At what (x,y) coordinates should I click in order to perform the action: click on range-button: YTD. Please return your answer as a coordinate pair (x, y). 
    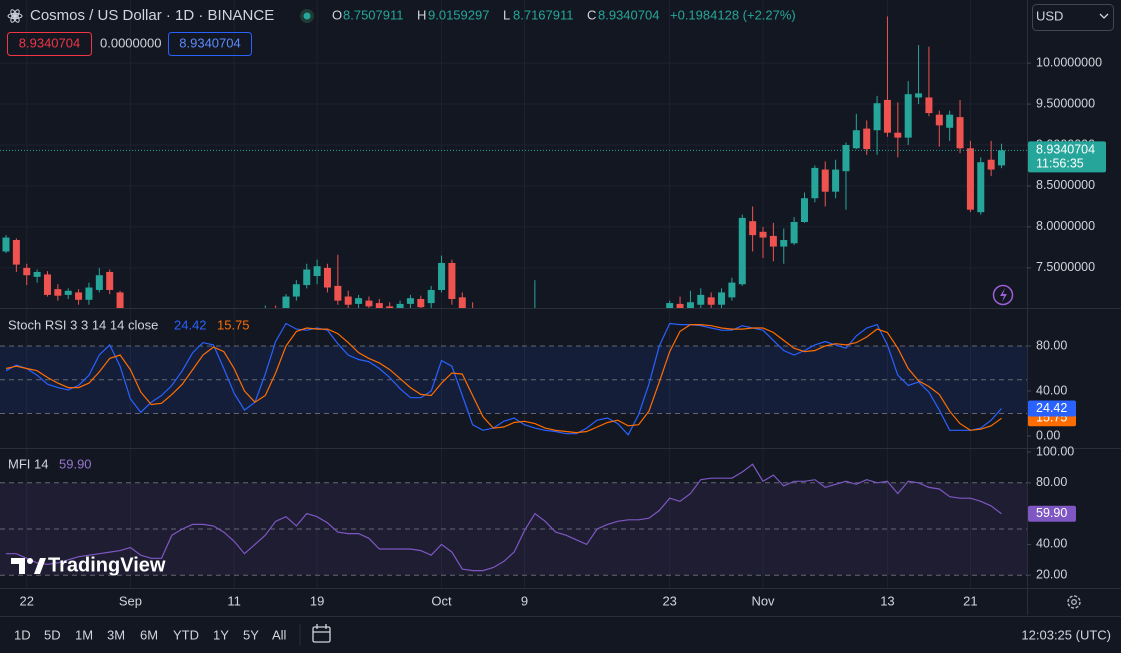
    Looking at the image, I should click on (186, 634).